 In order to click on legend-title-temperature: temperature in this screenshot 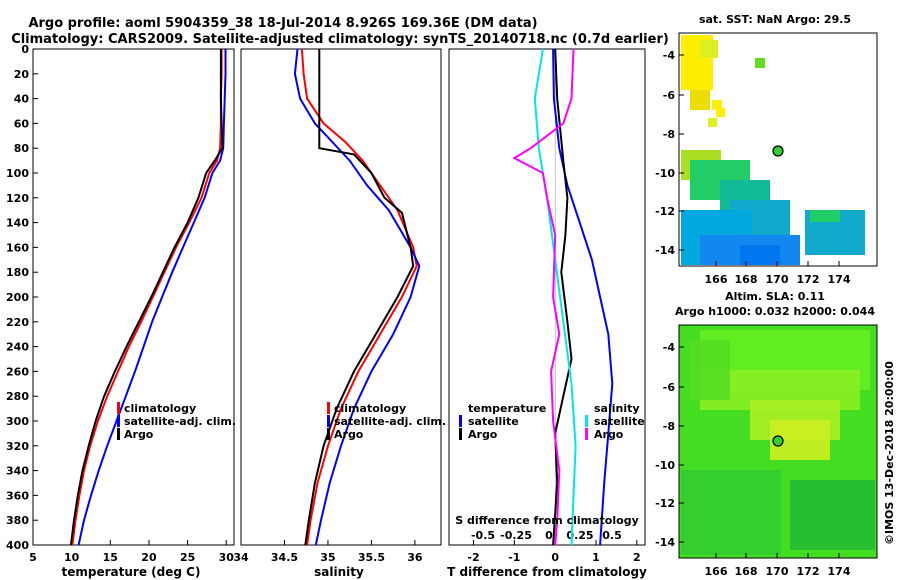, I will do `click(507, 408)`.